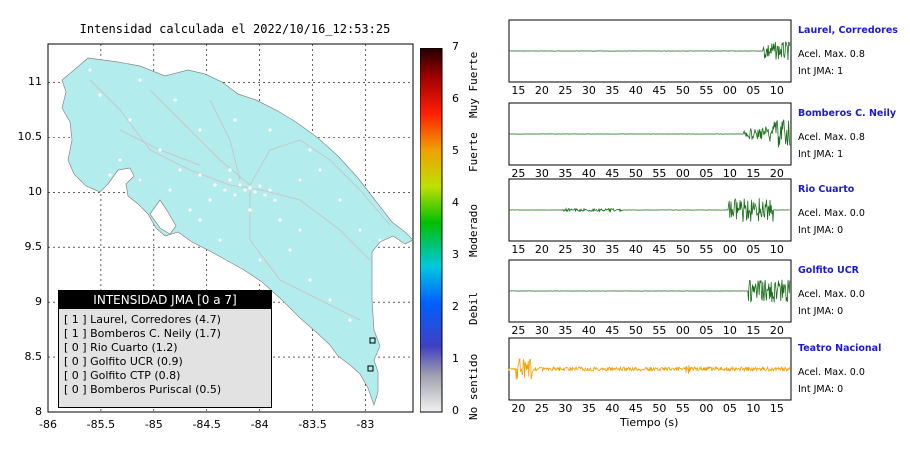 The image size is (910, 460). What do you see at coordinates (38, 411) in the screenshot?
I see `y-tick-label: 8` at bounding box center [38, 411].